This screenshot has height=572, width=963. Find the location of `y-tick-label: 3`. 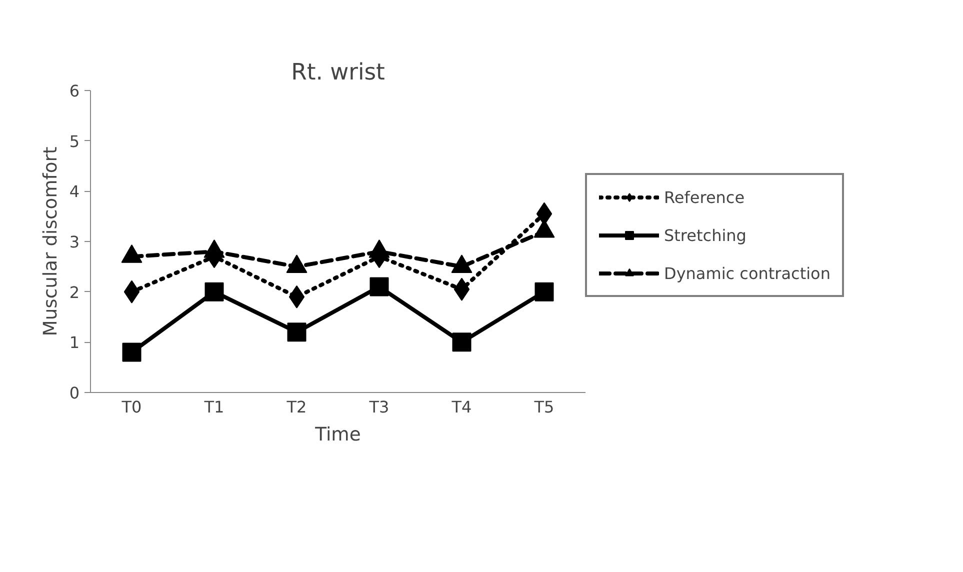

y-tick-label: 3 is located at coordinates (74, 242).